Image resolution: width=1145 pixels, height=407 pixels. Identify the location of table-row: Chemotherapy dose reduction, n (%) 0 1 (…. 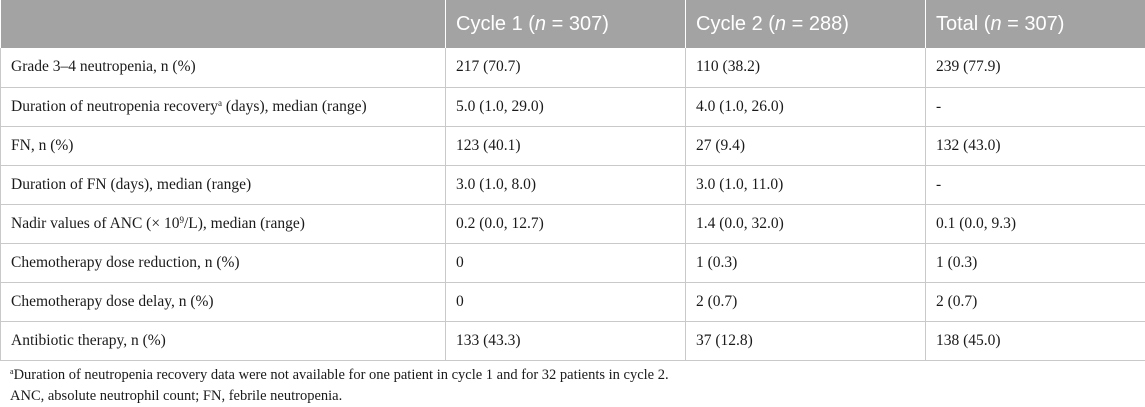
(573, 262).